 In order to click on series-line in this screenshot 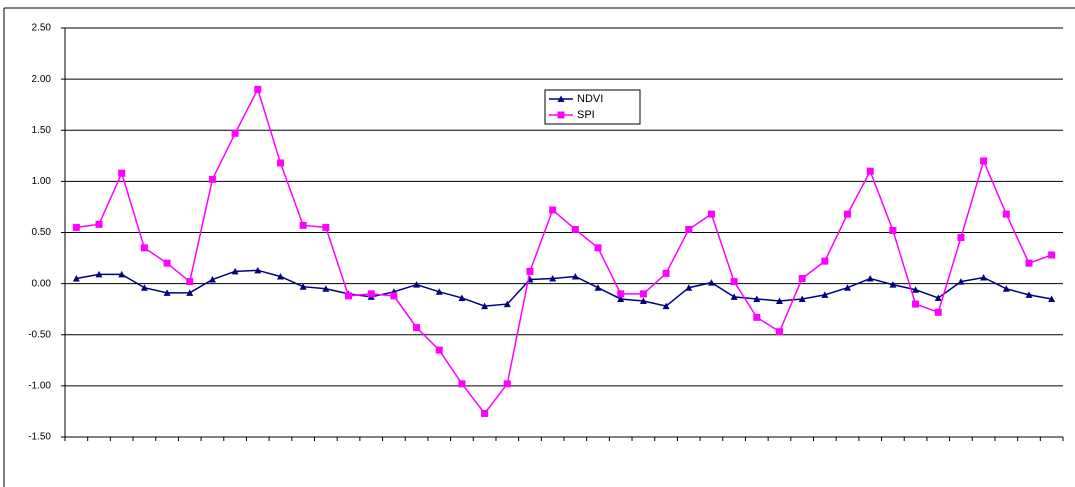, I will do `click(564, 288)`.